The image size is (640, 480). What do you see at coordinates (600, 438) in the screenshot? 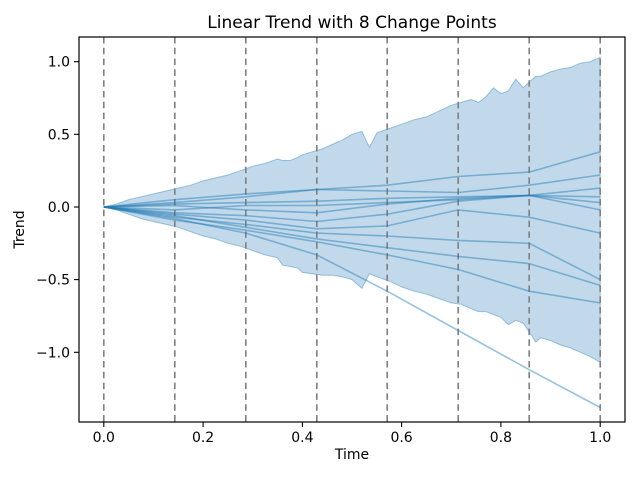
I see `x-tick-label: 1.0` at bounding box center [600, 438].